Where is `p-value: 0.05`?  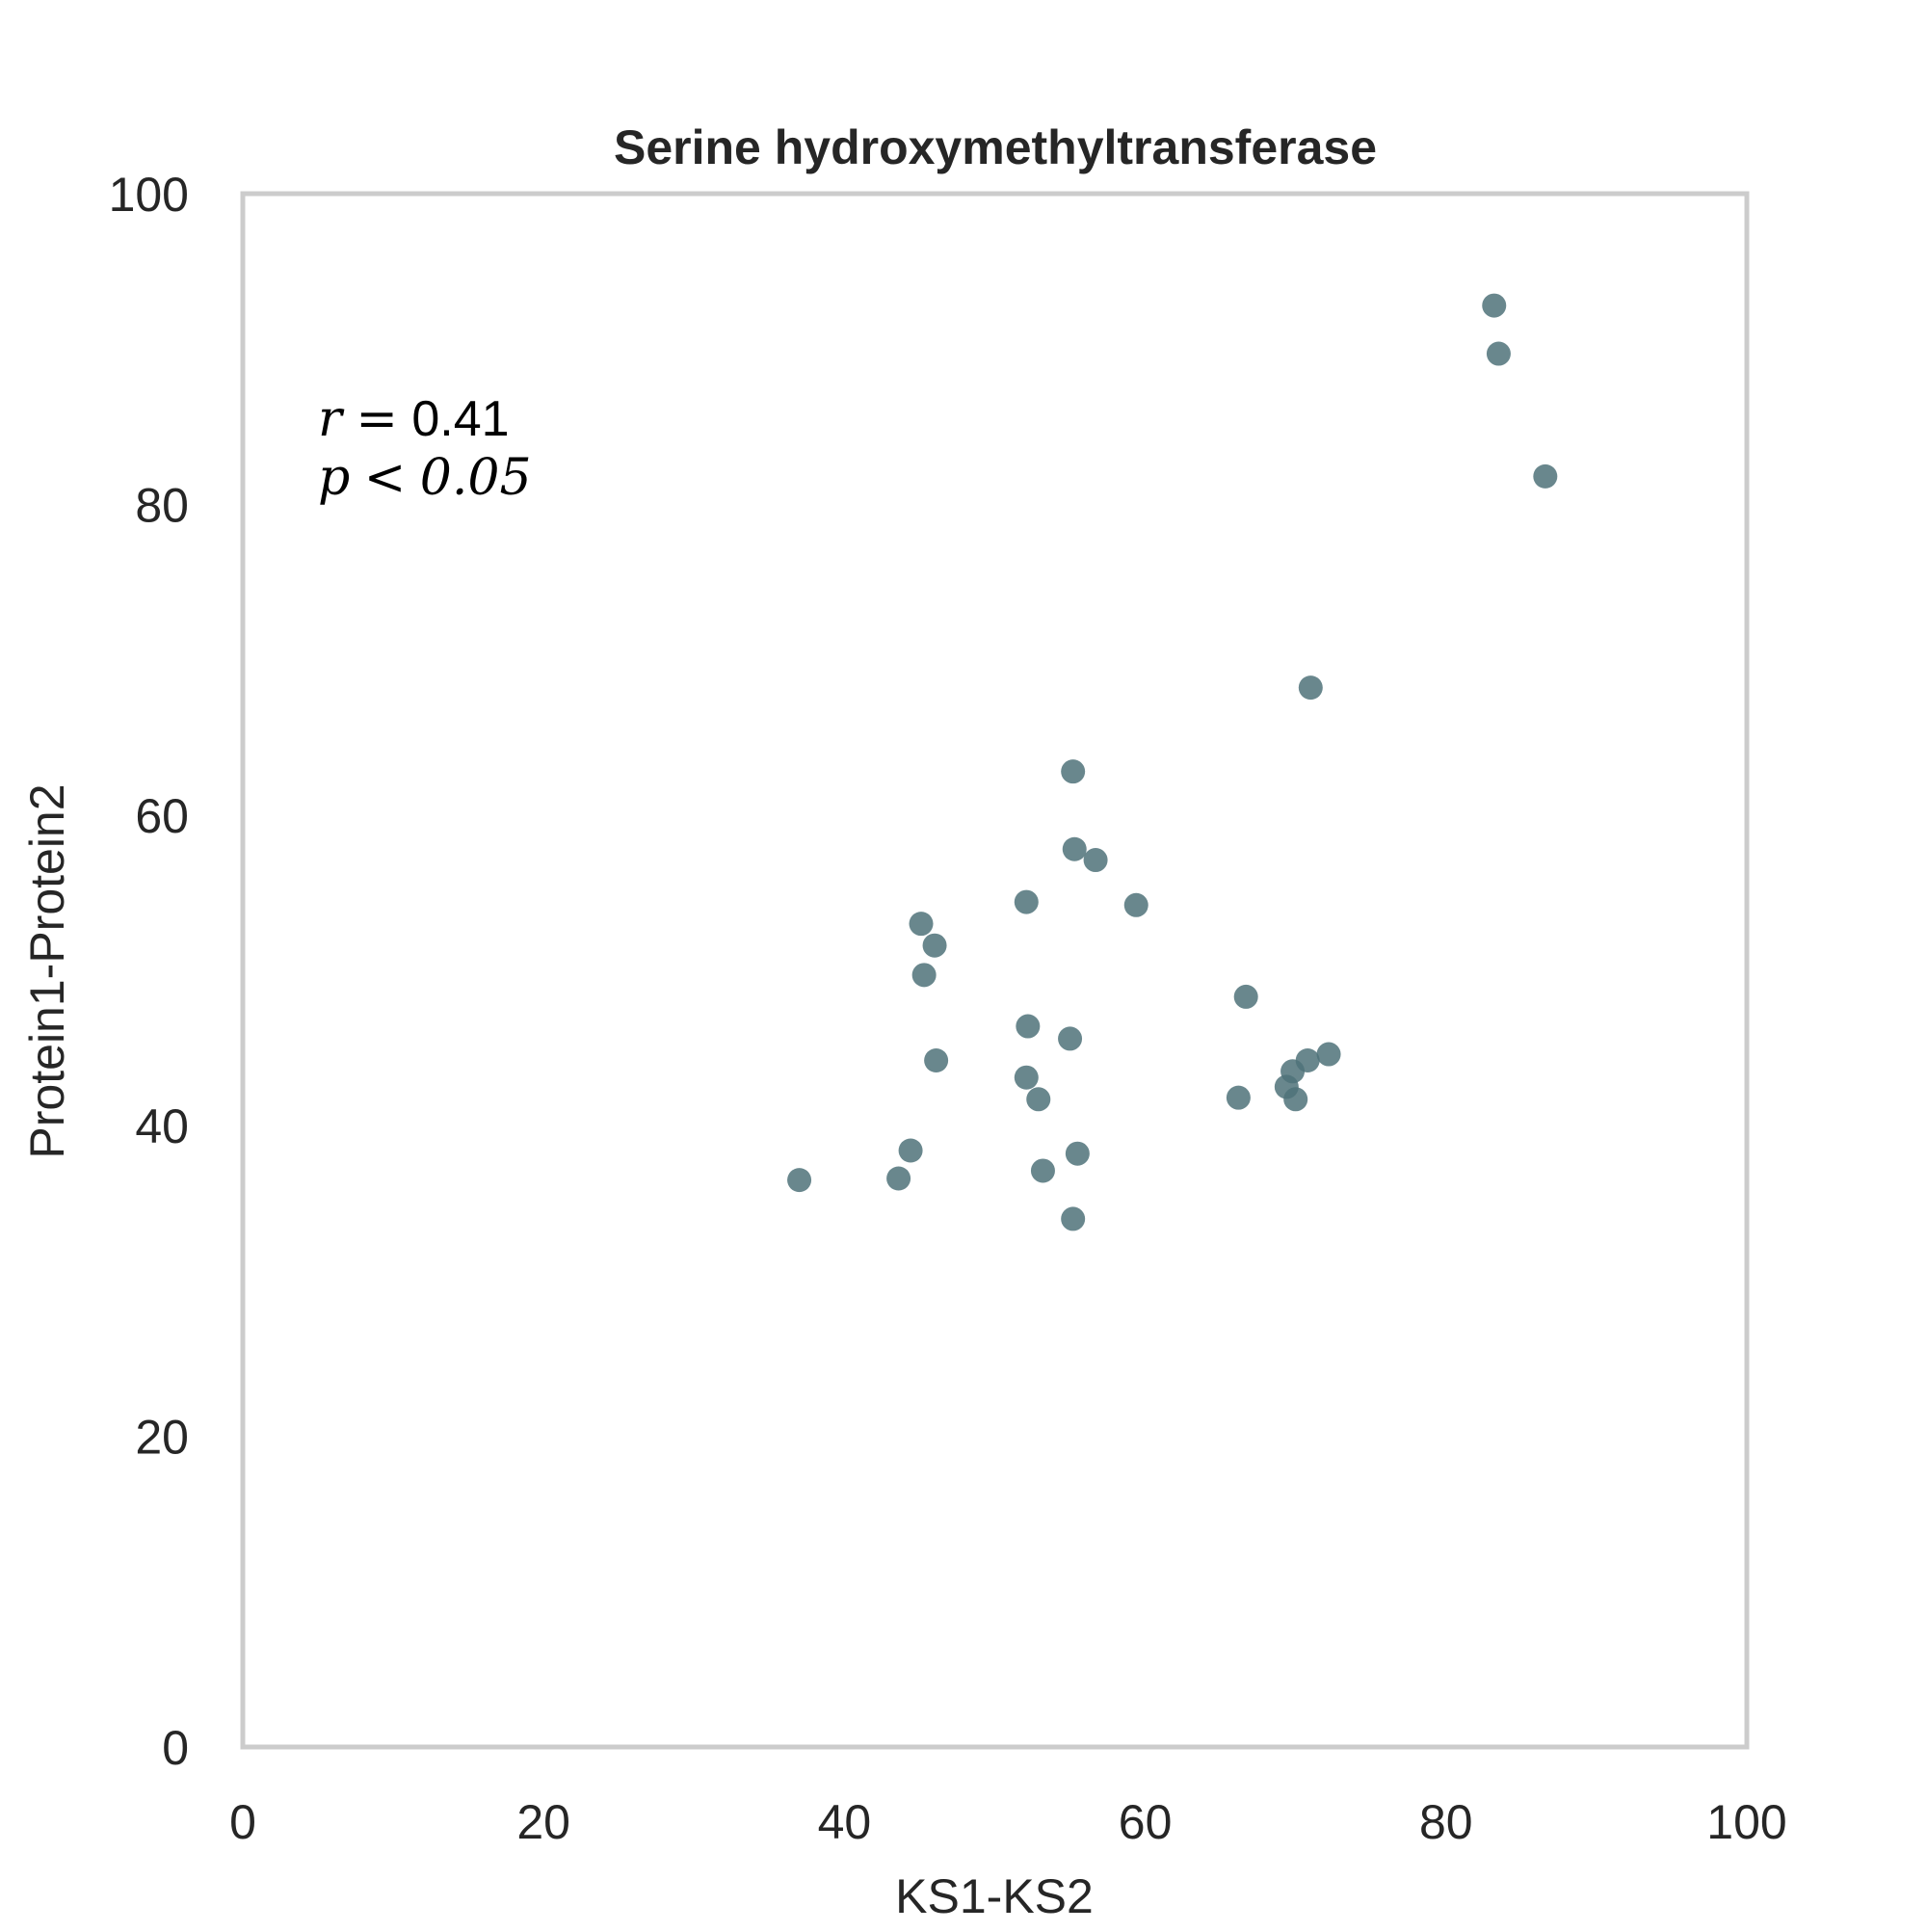 p-value: 0.05 is located at coordinates (476, 478).